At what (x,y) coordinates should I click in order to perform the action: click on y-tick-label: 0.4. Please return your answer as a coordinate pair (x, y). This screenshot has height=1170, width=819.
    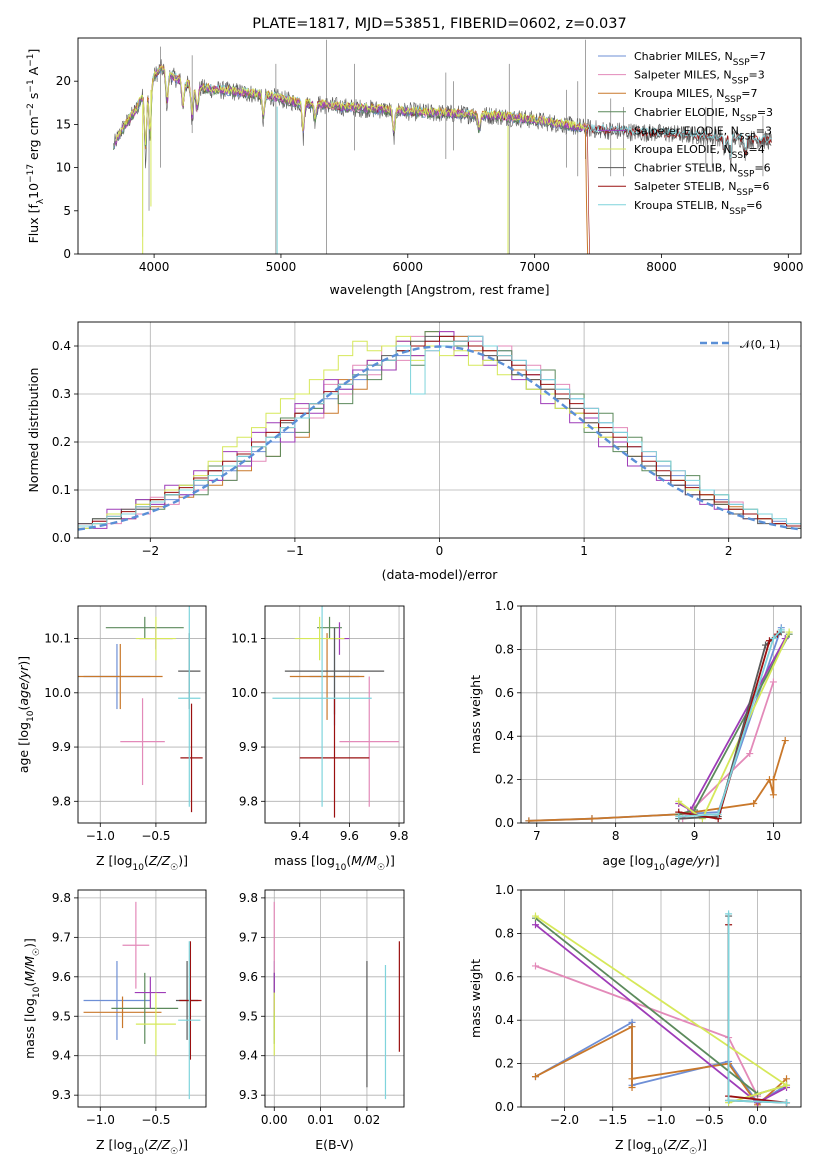
    Looking at the image, I should click on (504, 1020).